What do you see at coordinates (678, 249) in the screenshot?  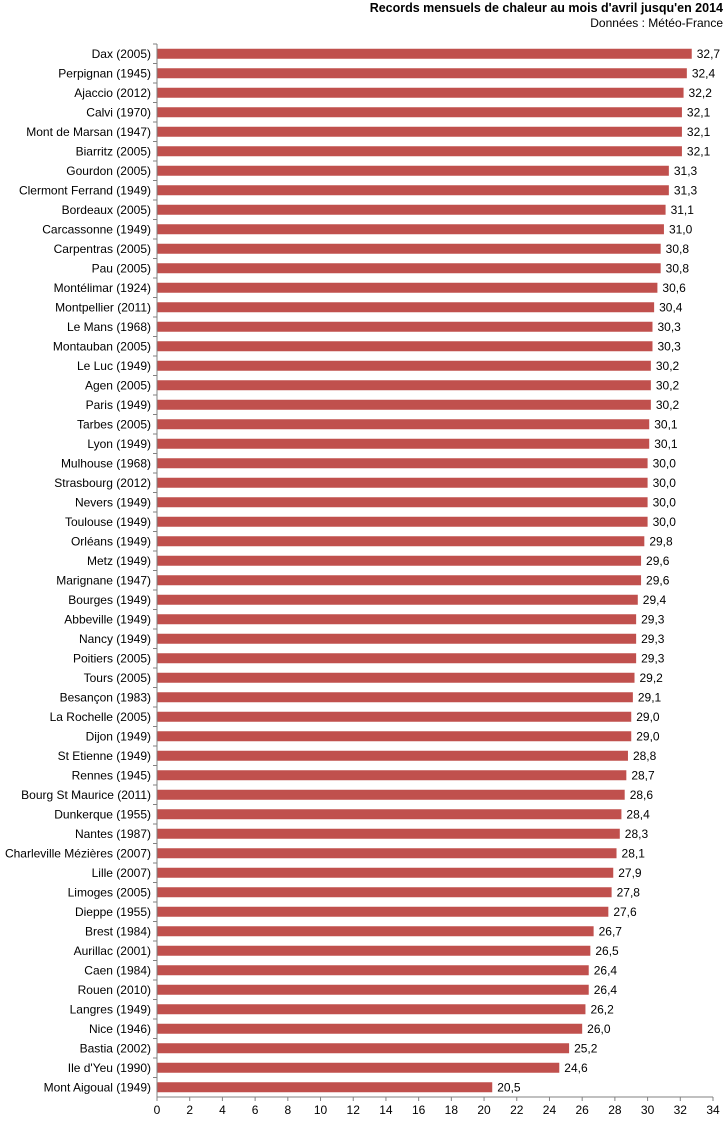 I see `value-label-10: 30,8` at bounding box center [678, 249].